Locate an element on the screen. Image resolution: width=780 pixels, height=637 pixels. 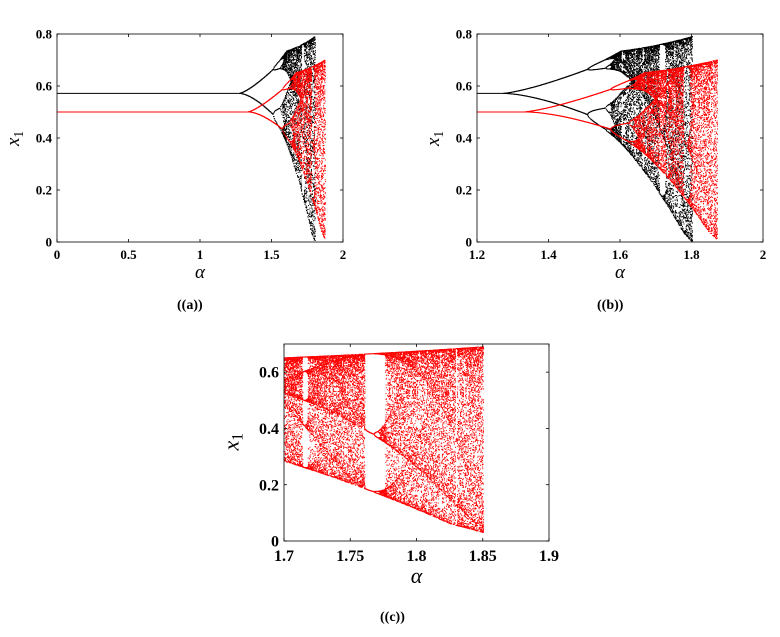
caption-a: ((a)) is located at coordinates (190, 305).